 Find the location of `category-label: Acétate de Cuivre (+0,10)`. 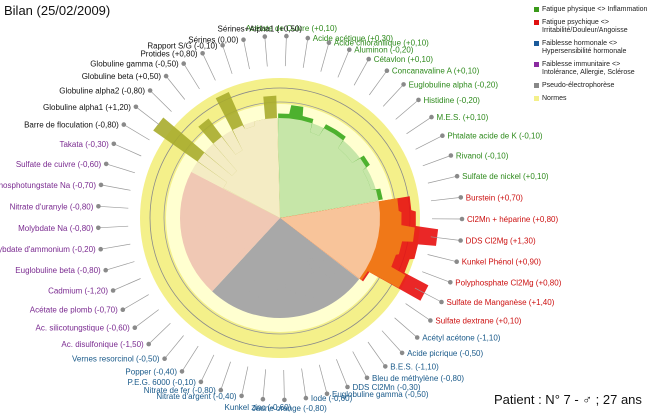

category-label: Acétate de Cuivre (+0,10) is located at coordinates (292, 28).